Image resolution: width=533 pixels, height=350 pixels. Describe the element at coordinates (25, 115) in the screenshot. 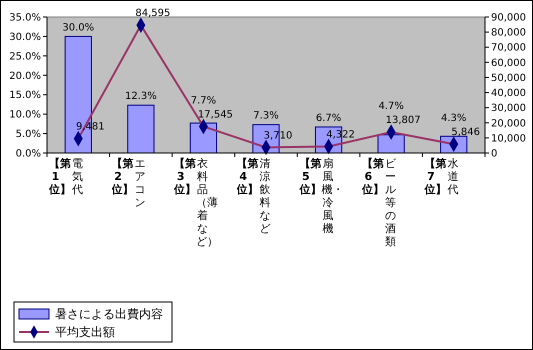

I see `y-tick-label: 10.0%` at that location.